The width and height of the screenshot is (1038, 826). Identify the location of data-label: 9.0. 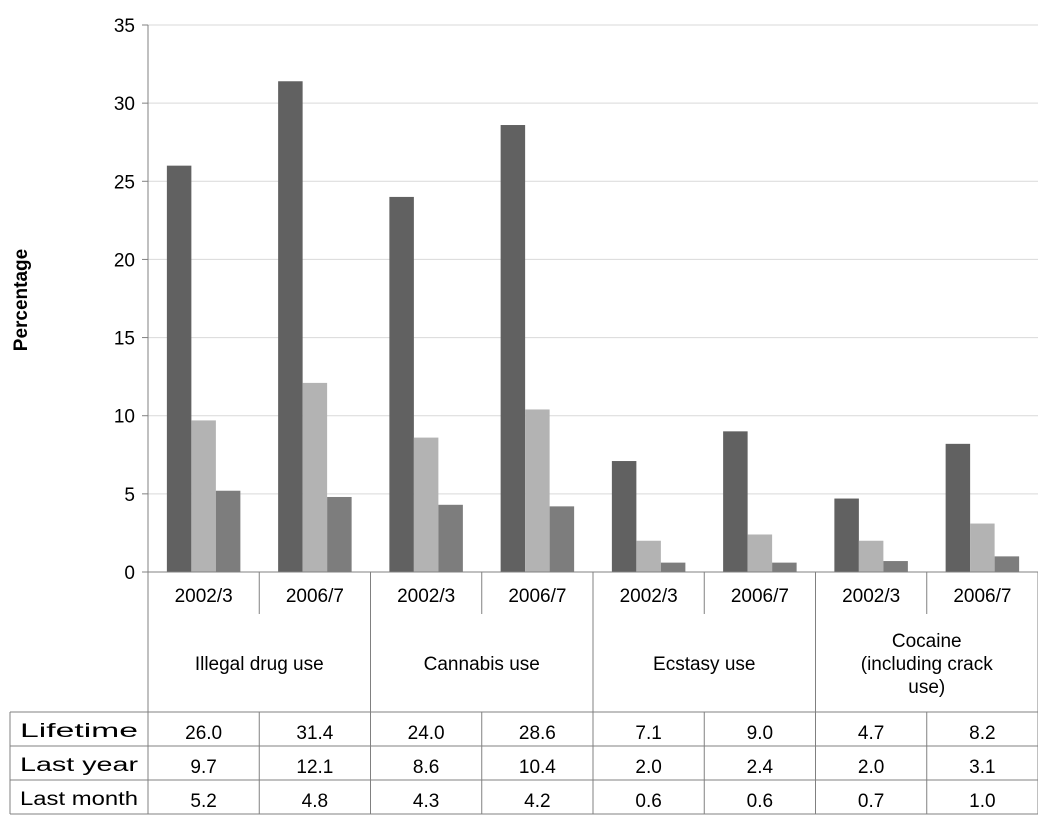
(760, 733).